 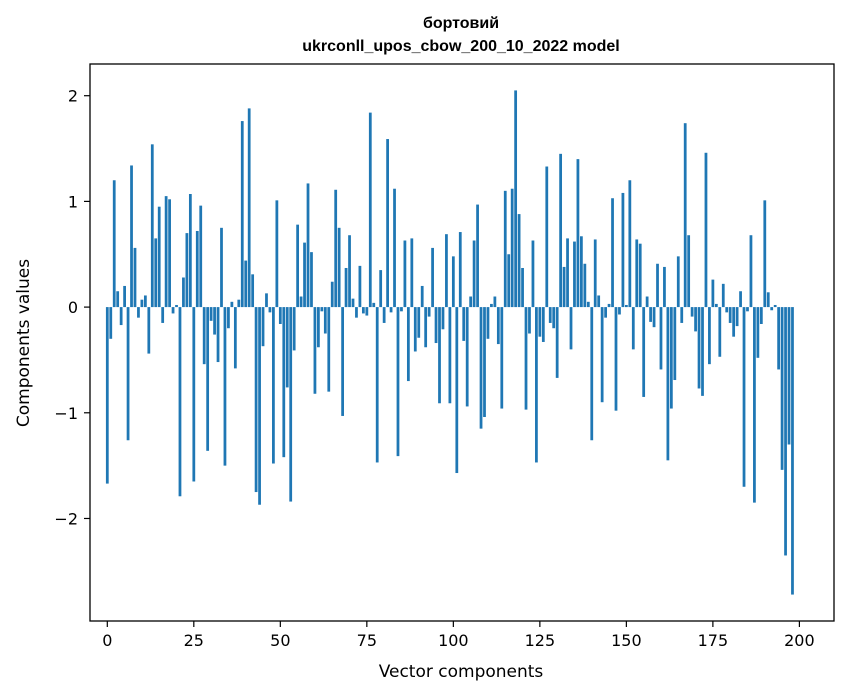 I want to click on x-tick-label: 200, so click(x=799, y=640).